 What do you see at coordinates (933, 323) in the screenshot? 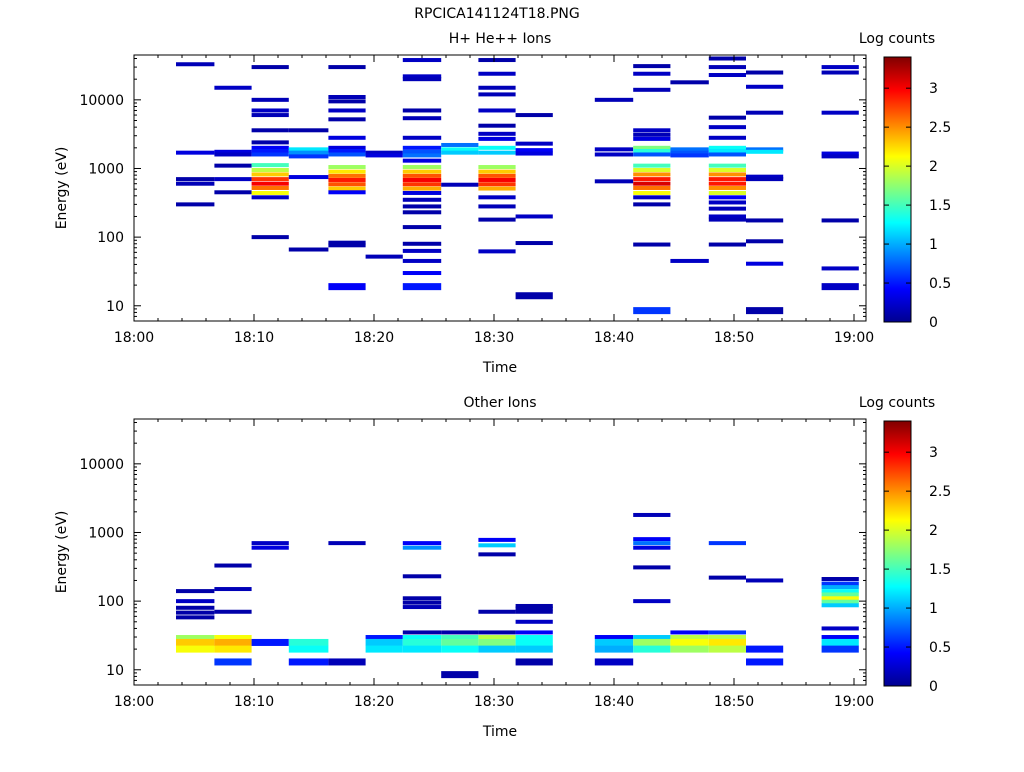
I see `colorbar-tick-label: 0` at bounding box center [933, 323].